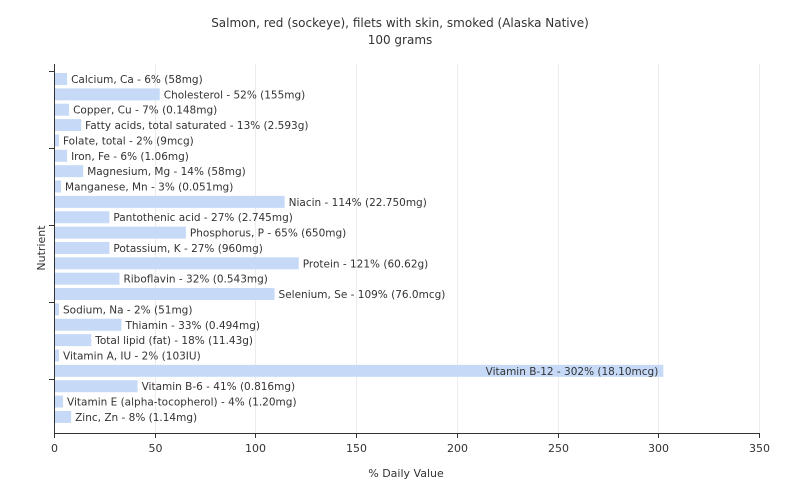  Describe the element at coordinates (362, 295) in the screenshot. I see `bar-label-14: Selenium, Se - 109% (76.0mcg)` at that location.